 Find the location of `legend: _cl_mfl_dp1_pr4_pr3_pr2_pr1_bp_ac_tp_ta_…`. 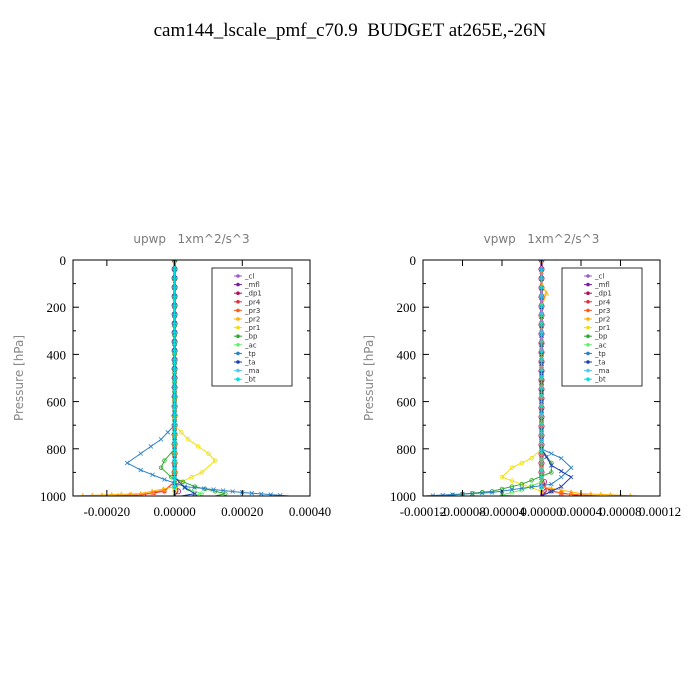

legend: _cl_mfl_dp1_pr4_pr3_pr2_pr1_bp_ac_tp_ta_… is located at coordinates (602, 327).